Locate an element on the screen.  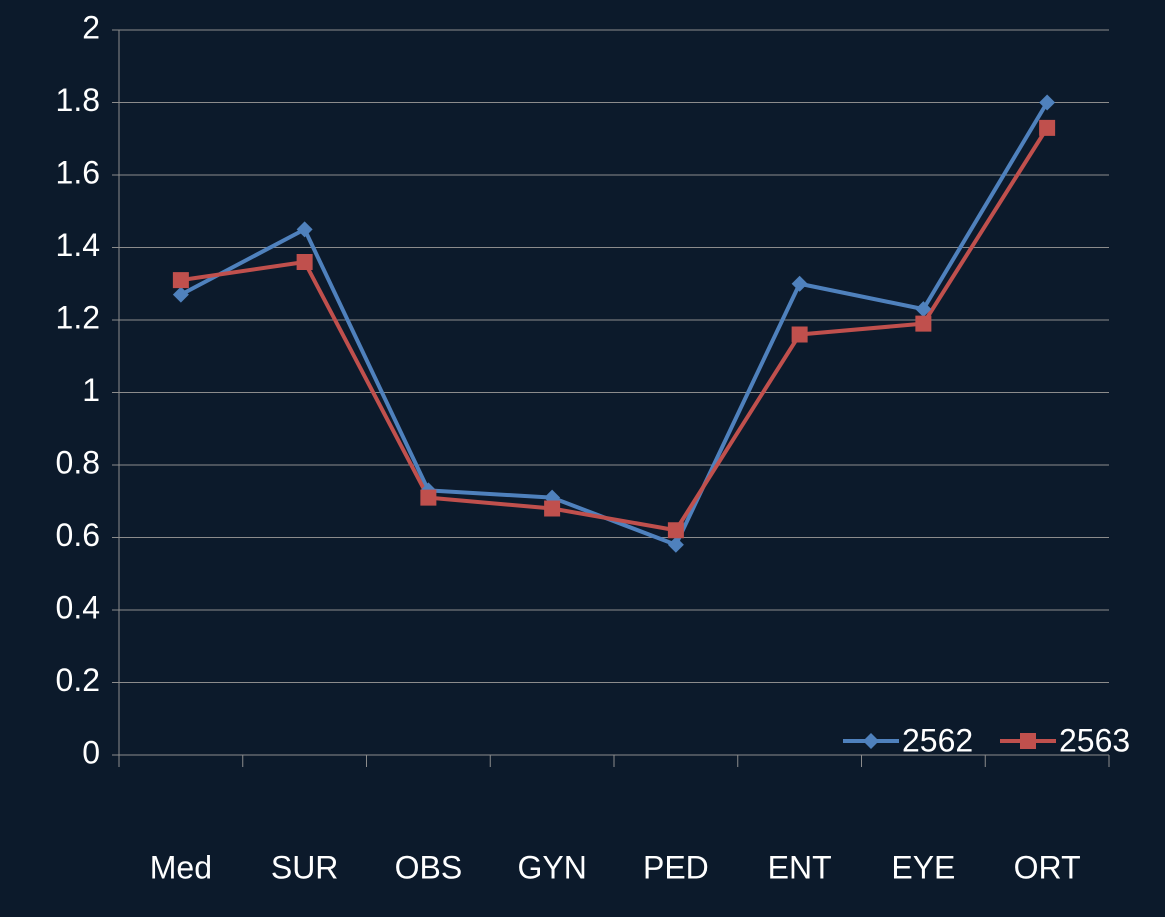
y-tick-label: 2 is located at coordinates (91, 27).